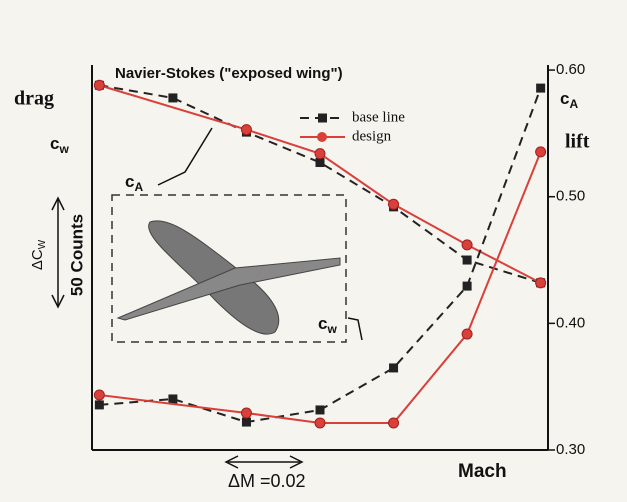 The height and width of the screenshot is (502, 627). What do you see at coordinates (577, 142) in the screenshot?
I see `y2-axis-label: lift` at bounding box center [577, 142].